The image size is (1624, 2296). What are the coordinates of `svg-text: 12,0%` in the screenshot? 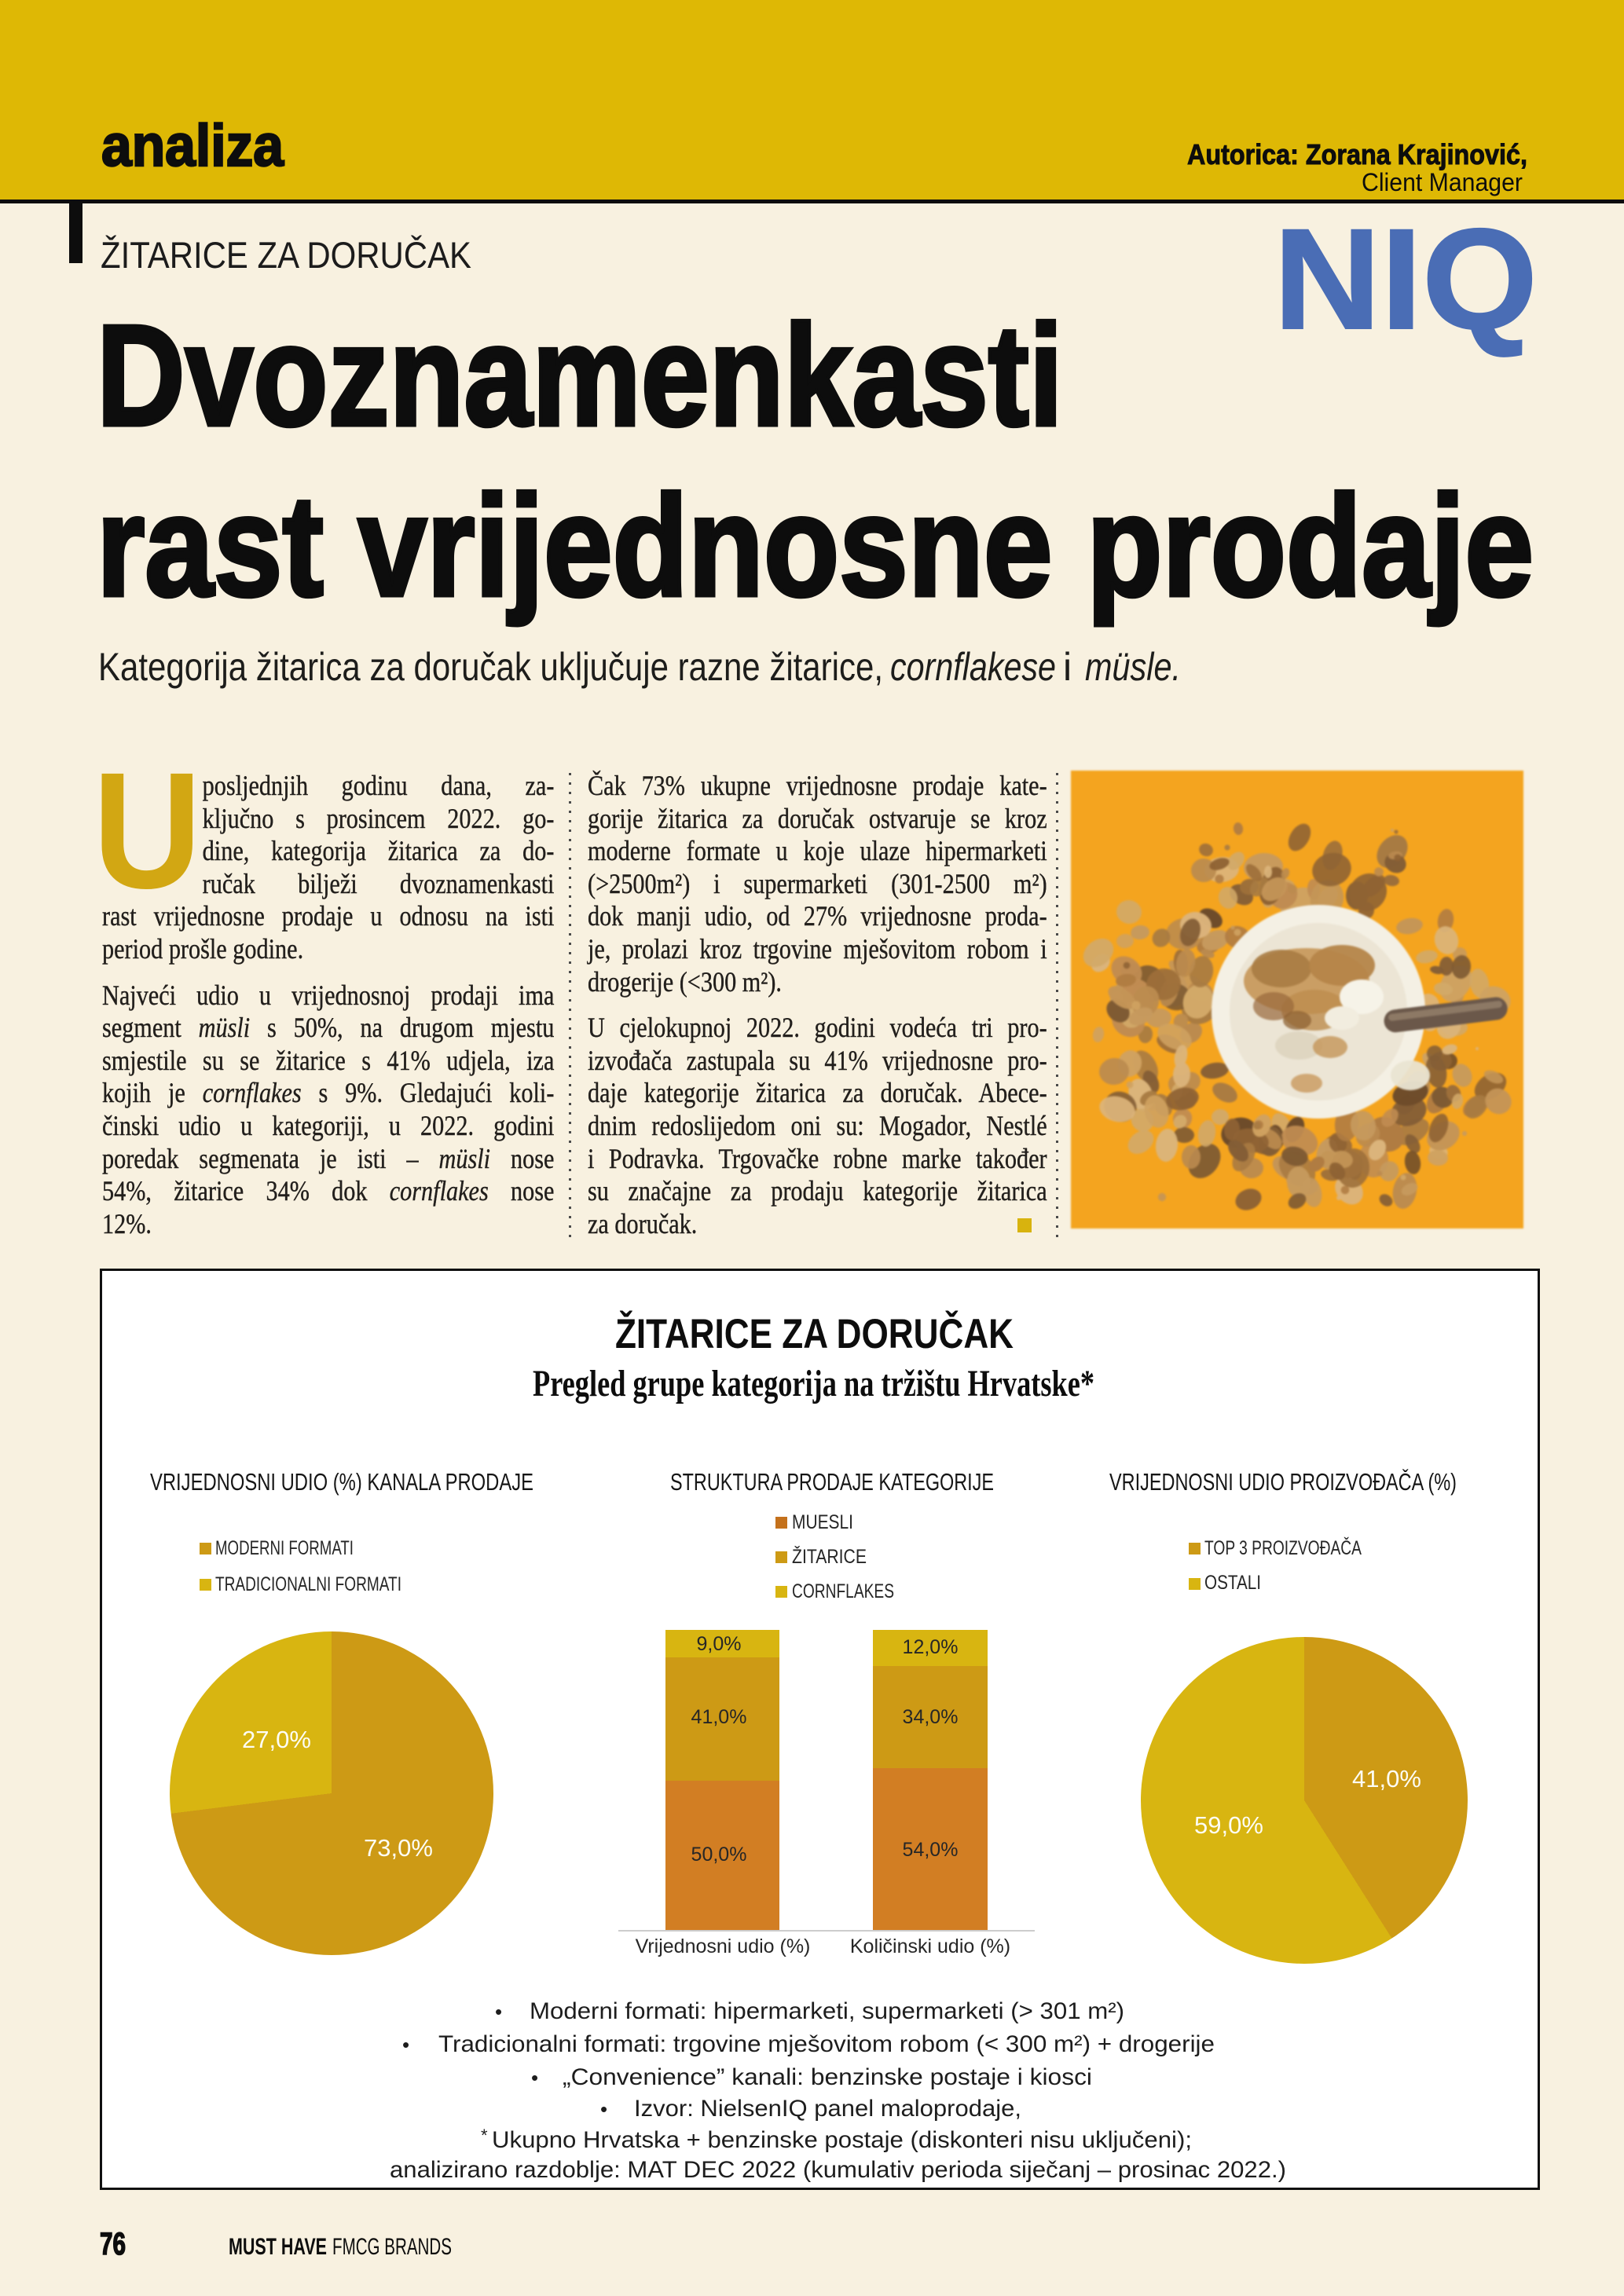 It's located at (931, 1647).